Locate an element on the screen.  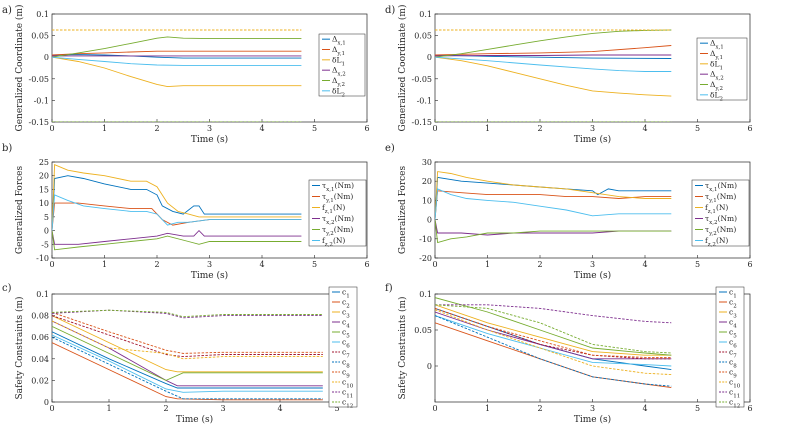
legend-subscript: 2 is located at coordinates (344, 95).